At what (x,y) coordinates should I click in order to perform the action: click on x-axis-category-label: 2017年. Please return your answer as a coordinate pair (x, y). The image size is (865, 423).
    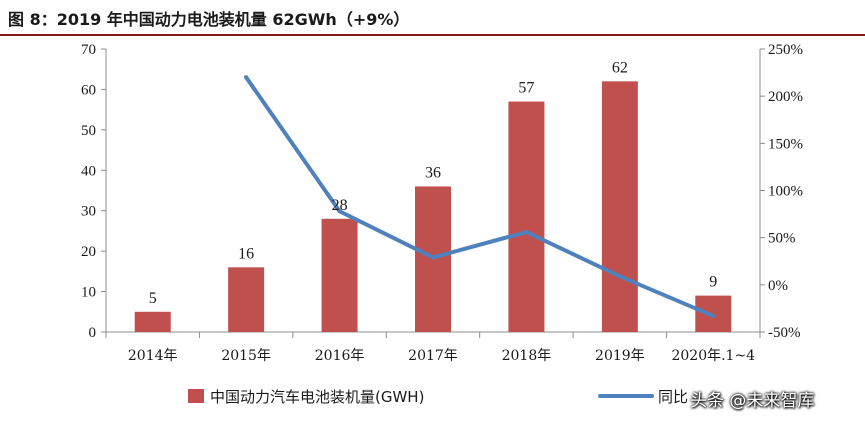
    Looking at the image, I should click on (433, 356).